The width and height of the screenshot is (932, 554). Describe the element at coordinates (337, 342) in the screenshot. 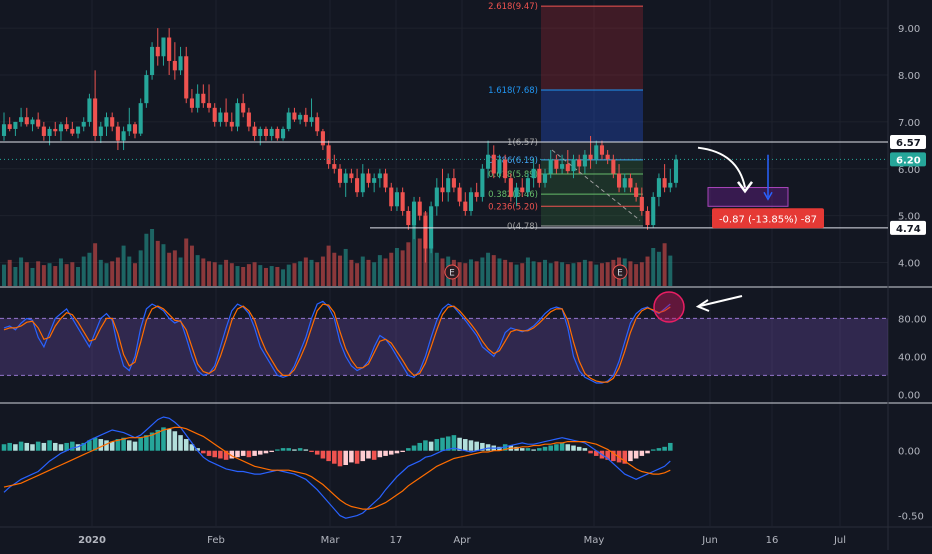

I see `stoch-k-line` at that location.